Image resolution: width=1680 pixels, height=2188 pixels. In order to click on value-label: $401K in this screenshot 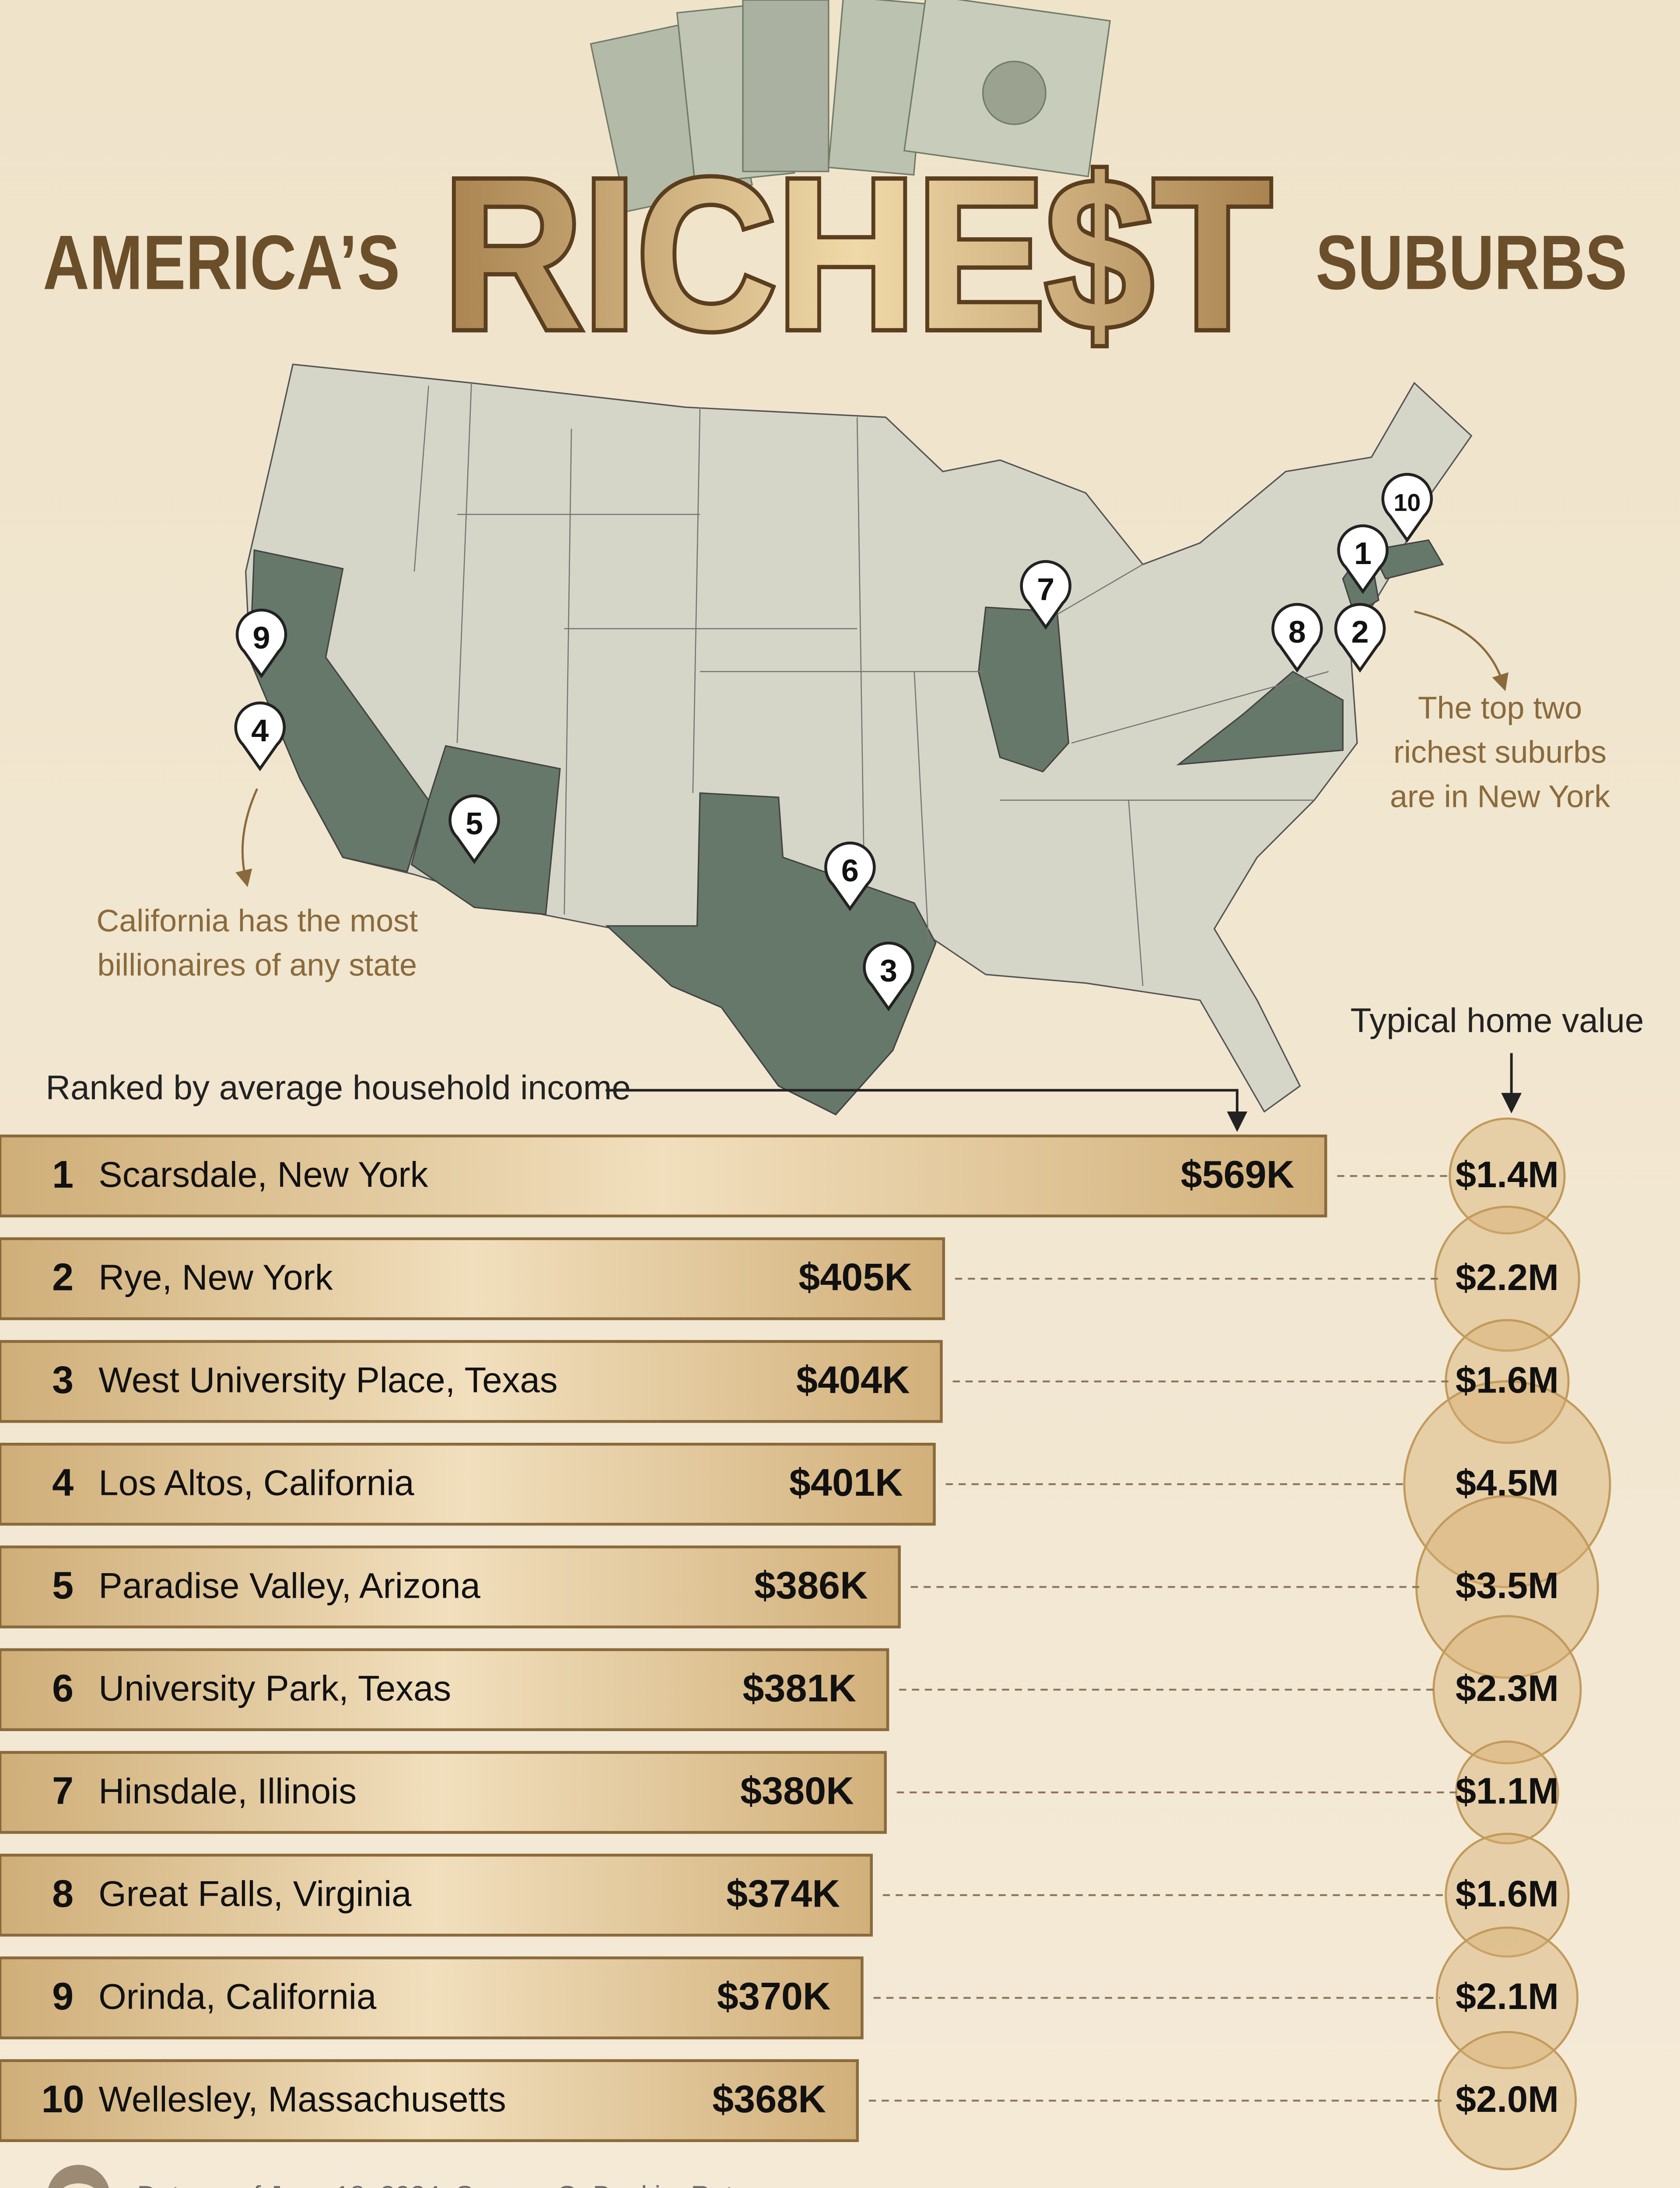, I will do `click(846, 1482)`.